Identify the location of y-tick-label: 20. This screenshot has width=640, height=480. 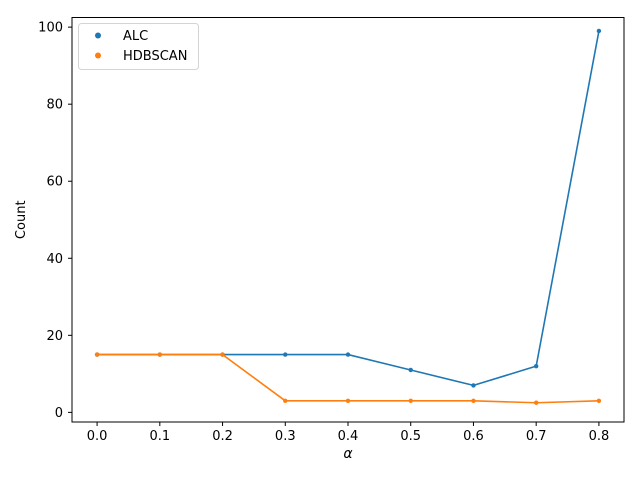
(54, 336).